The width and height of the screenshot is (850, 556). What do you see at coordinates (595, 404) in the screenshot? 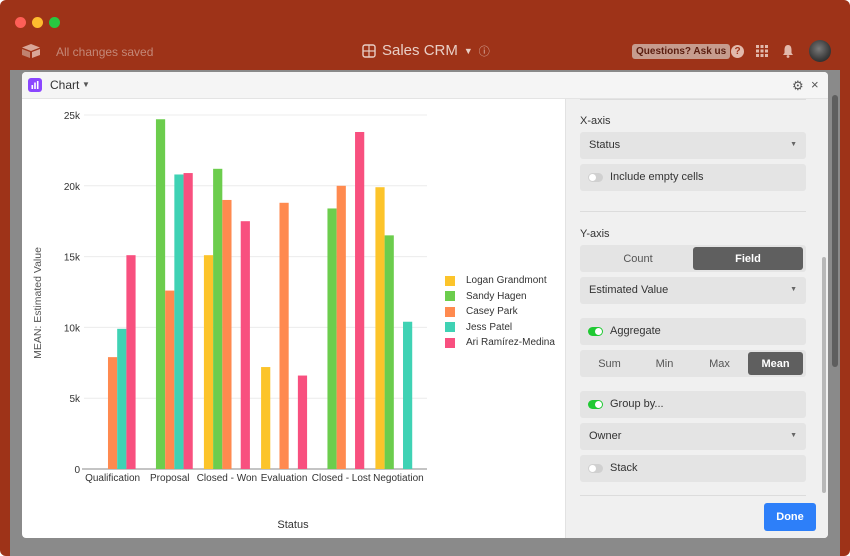
I see `group-by-toggle` at bounding box center [595, 404].